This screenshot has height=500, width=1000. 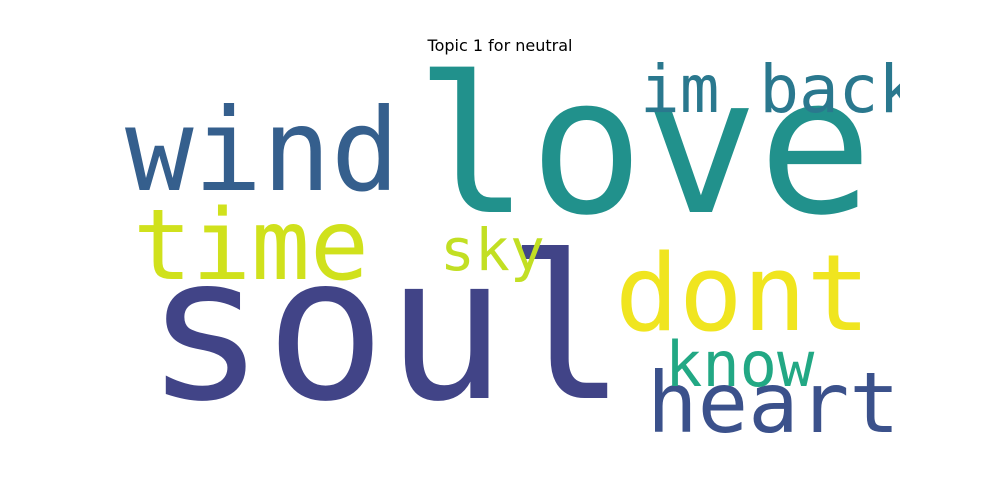 What do you see at coordinates (770, 95) in the screenshot?
I see `word-im-back: im back` at bounding box center [770, 95].